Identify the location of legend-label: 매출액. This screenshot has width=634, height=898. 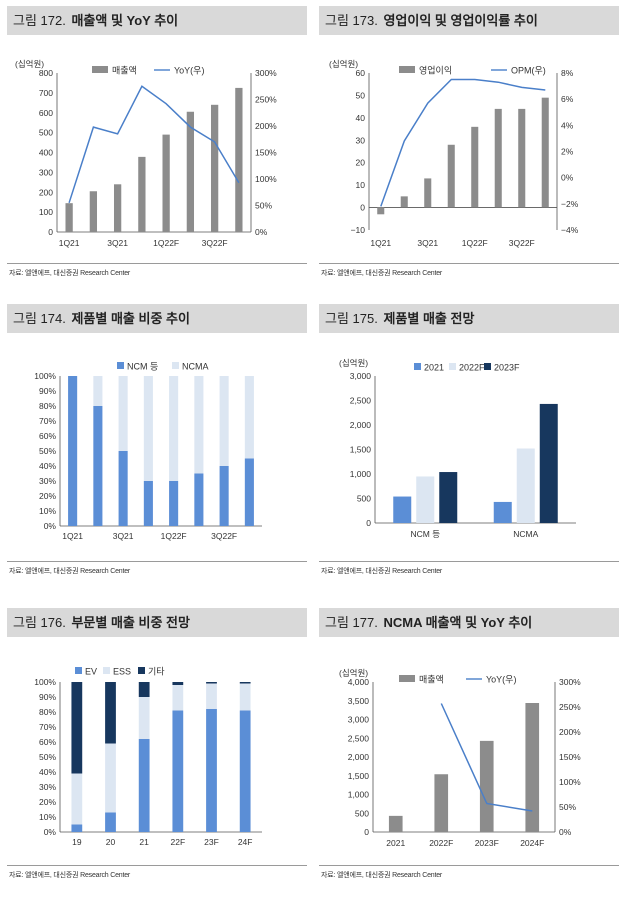
(431, 679).